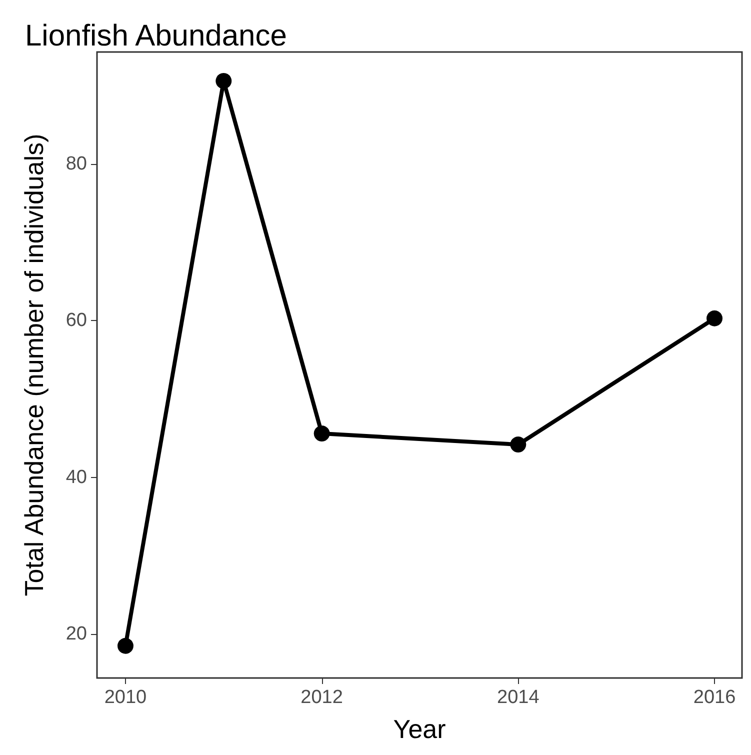  What do you see at coordinates (125, 697) in the screenshot?
I see `x-tick-label: 2010` at bounding box center [125, 697].